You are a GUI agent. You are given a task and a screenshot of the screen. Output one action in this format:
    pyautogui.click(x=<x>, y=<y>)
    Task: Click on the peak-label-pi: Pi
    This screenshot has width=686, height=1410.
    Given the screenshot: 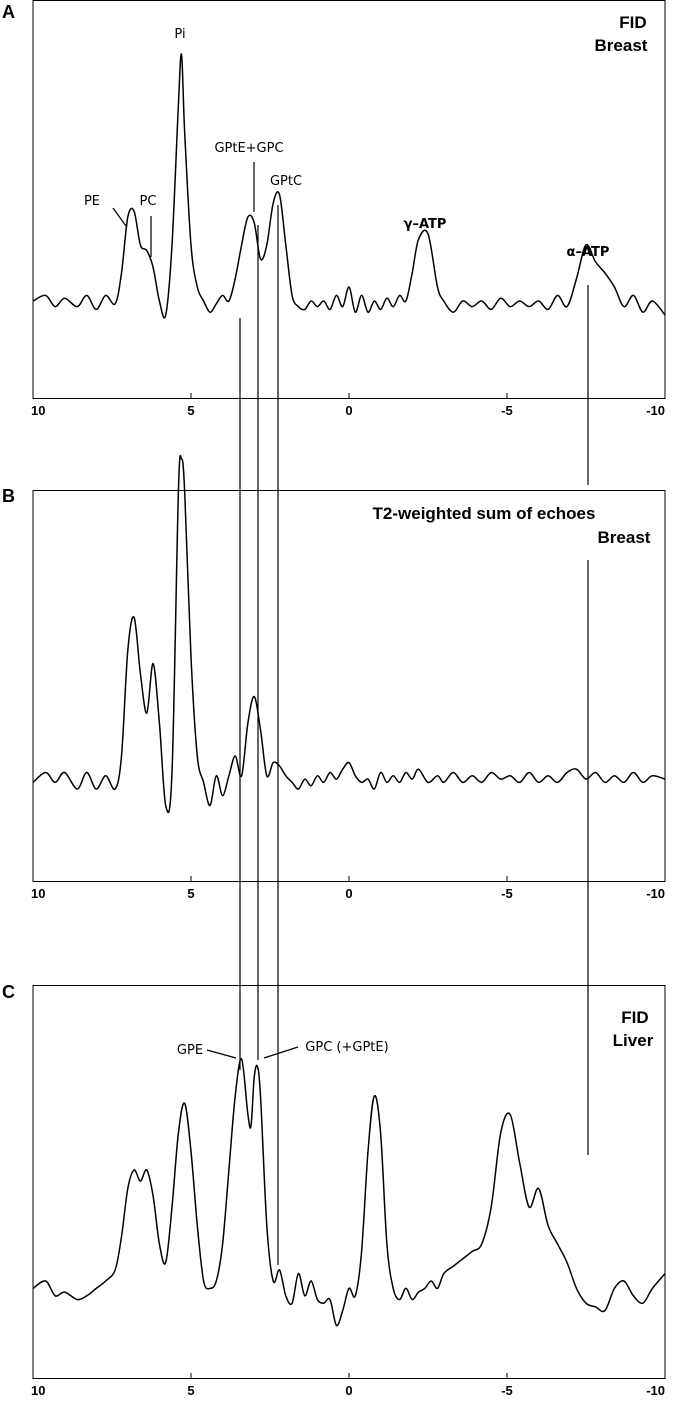 What is the action you would take?
    pyautogui.click(x=179, y=34)
    